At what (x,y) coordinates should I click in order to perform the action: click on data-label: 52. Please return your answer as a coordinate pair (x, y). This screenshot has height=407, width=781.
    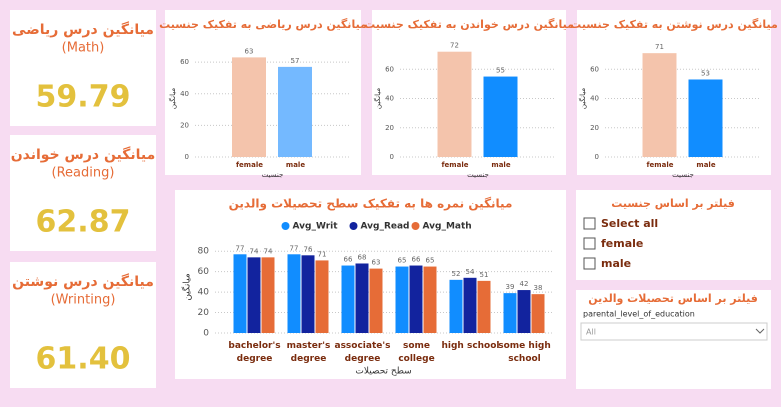
    Looking at the image, I should click on (456, 274).